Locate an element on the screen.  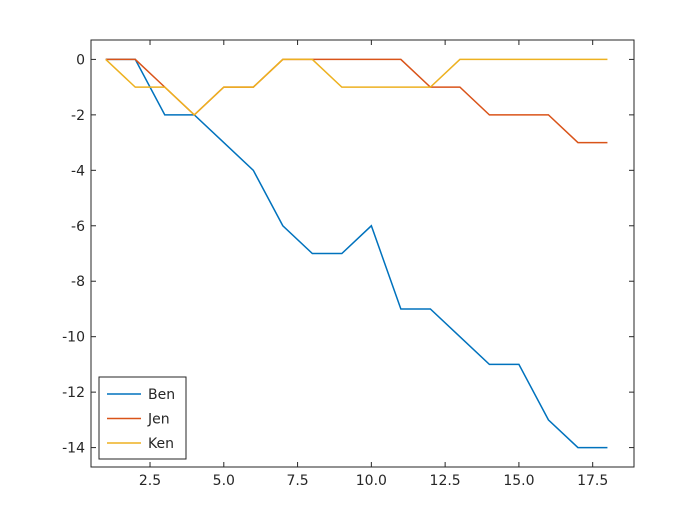
x-tick-label: 7.5 is located at coordinates (297, 481).